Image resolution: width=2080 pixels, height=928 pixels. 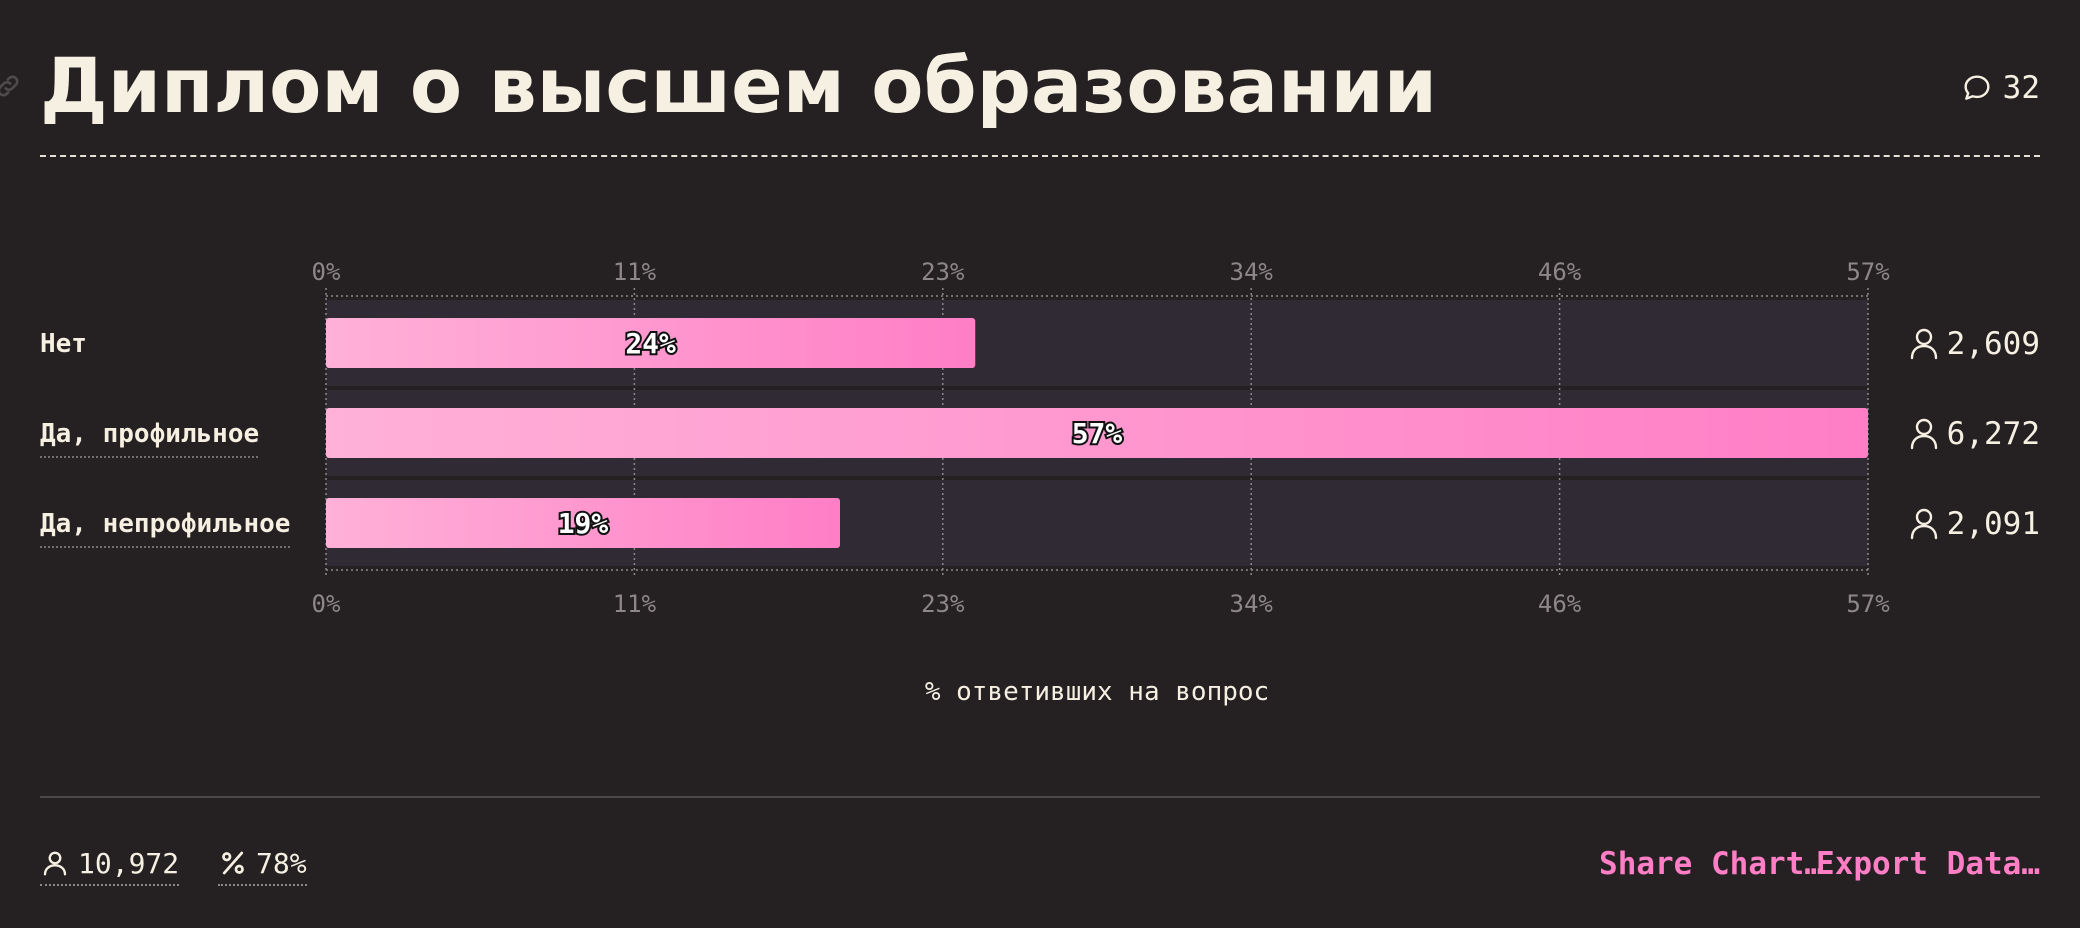 What do you see at coordinates (1040, 797) in the screenshot?
I see `footer-divider` at bounding box center [1040, 797].